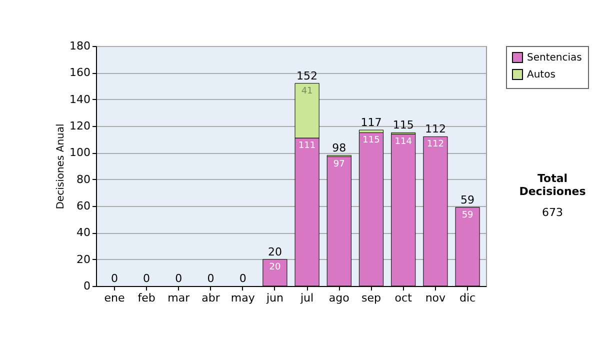 The height and width of the screenshot is (340, 600). What do you see at coordinates (468, 215) in the screenshot?
I see `data-label: 59` at bounding box center [468, 215].